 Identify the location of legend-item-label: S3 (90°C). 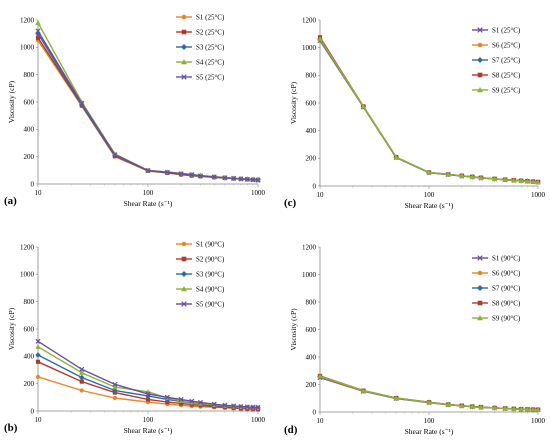
(210, 275).